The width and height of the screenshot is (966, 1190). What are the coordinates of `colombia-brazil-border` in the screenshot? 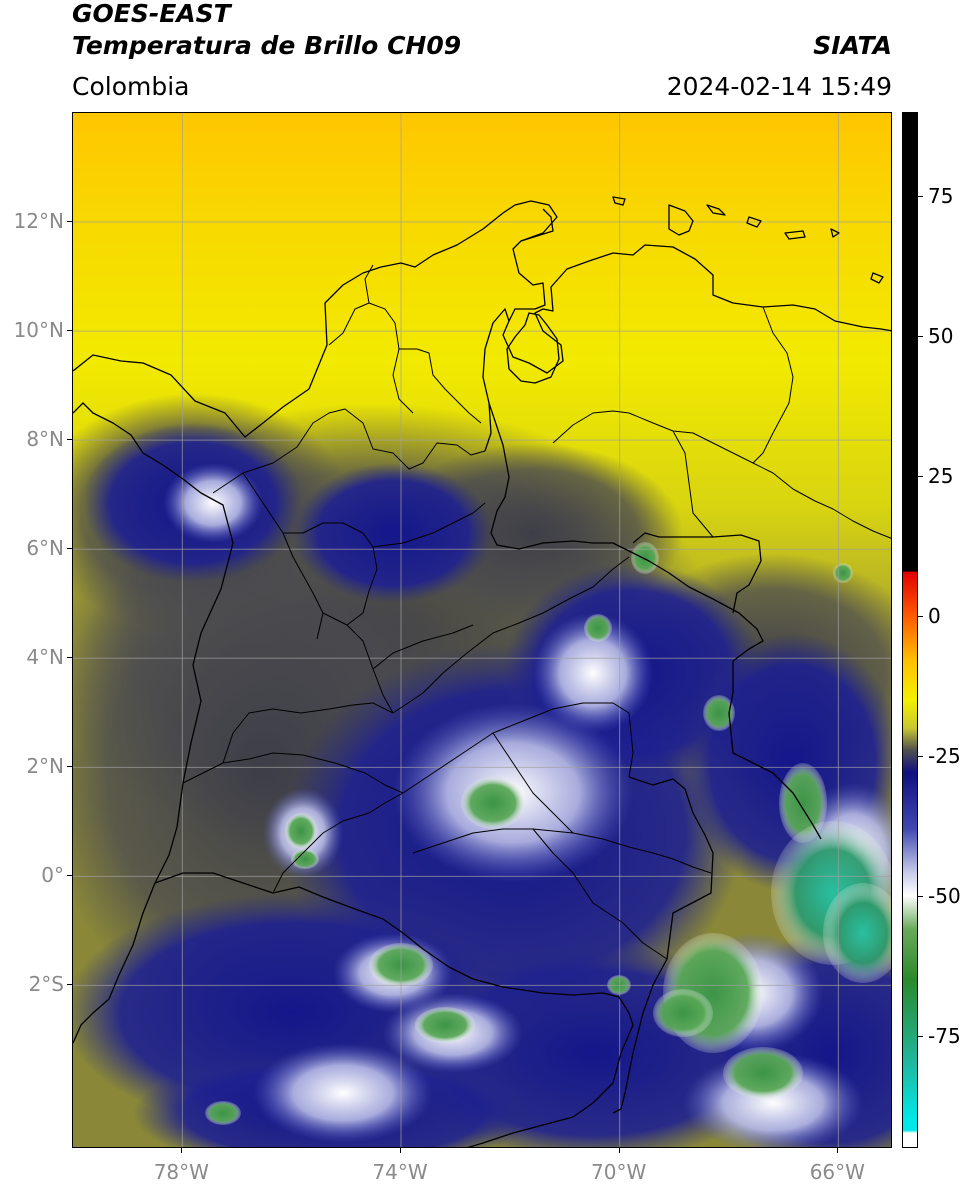 It's located at (663, 945).